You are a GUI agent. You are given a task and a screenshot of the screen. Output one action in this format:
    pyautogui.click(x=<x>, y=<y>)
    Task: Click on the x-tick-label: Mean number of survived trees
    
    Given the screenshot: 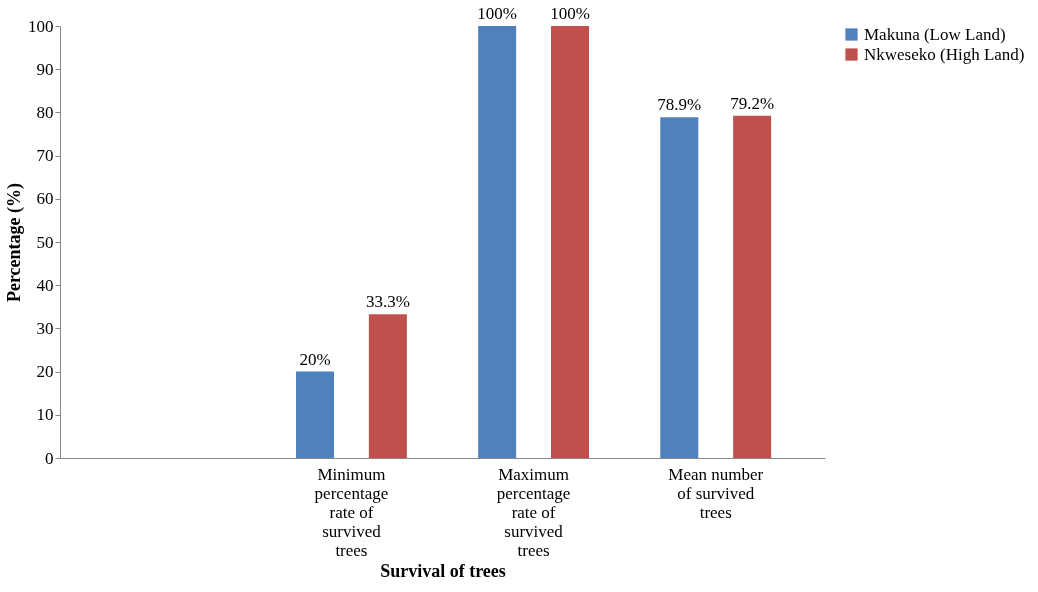 What is the action you would take?
    pyautogui.click(x=716, y=493)
    